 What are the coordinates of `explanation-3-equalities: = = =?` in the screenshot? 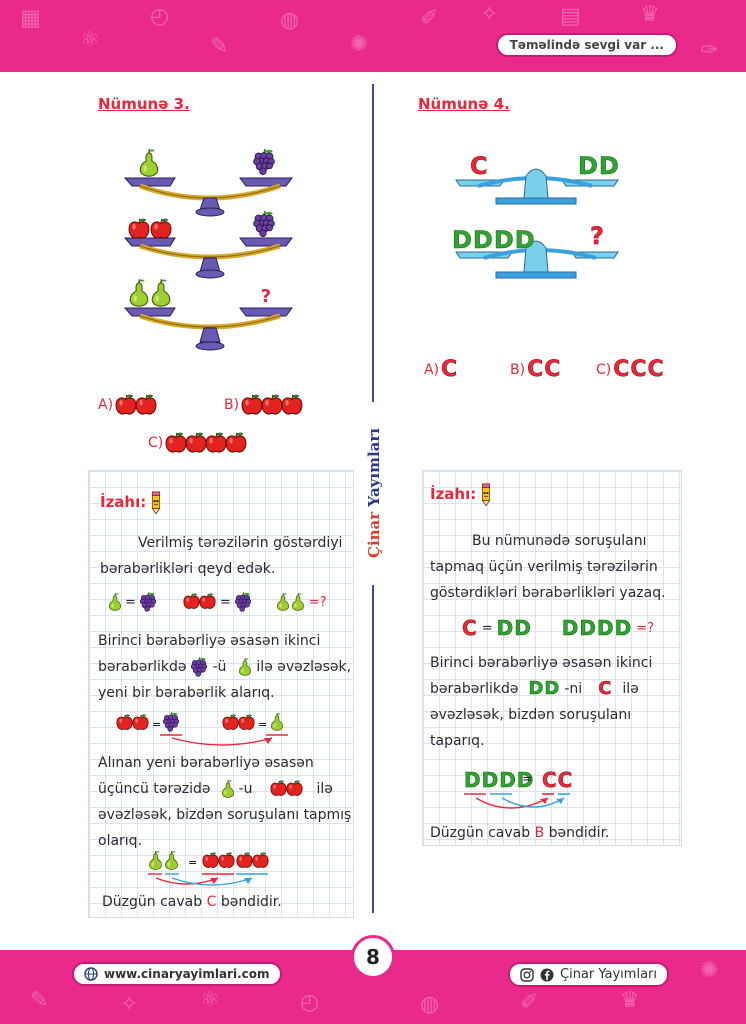 It's located at (217, 602).